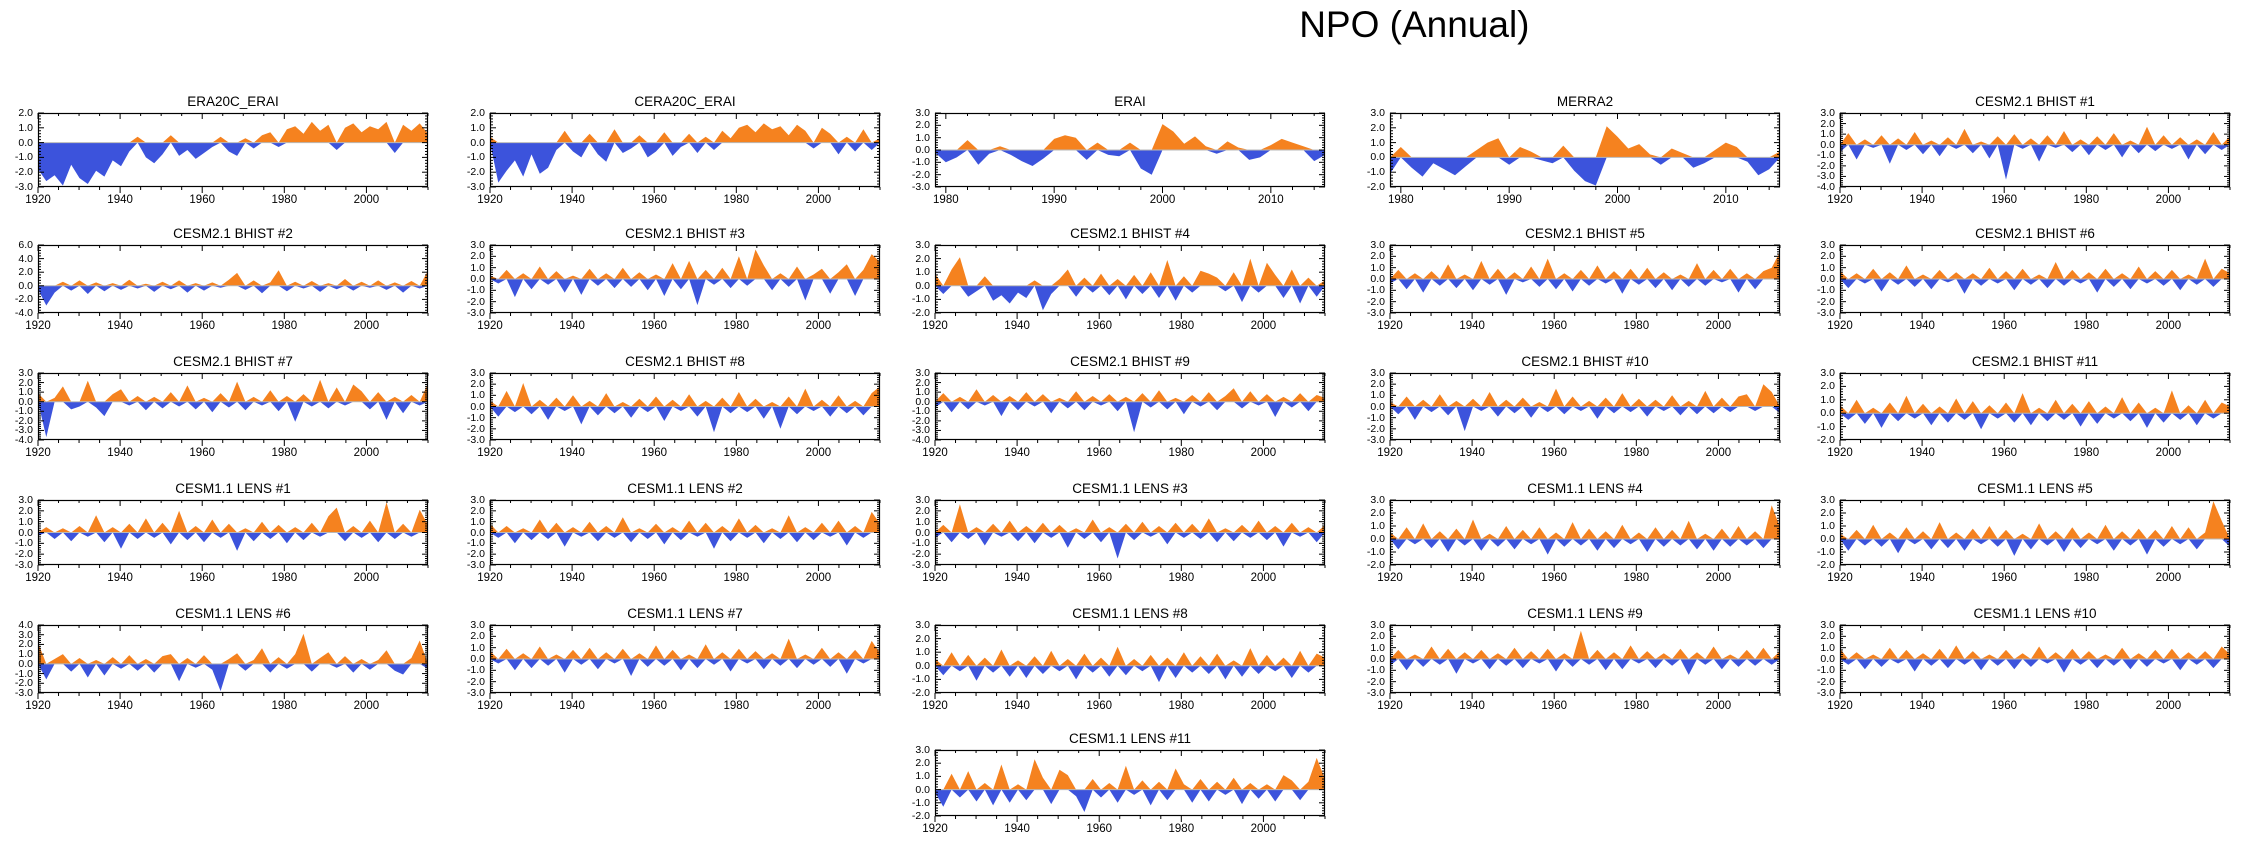 This screenshot has height=849, width=2245. I want to click on panel-title: CESM2.1 BHIST #7, so click(233, 361).